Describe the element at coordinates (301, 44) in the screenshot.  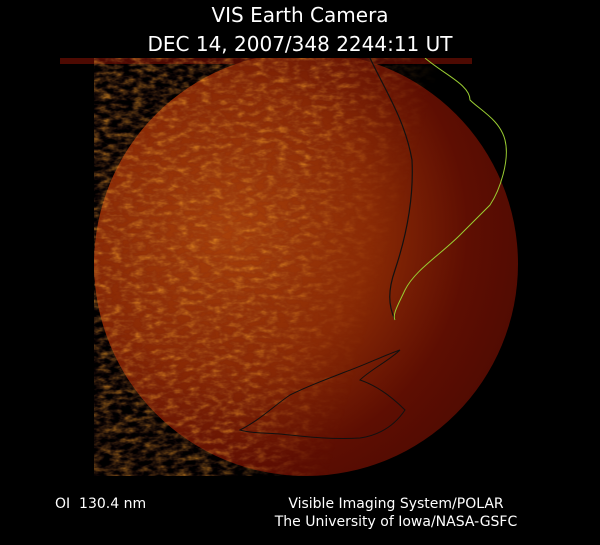
I see `timestamp: DEC 14, 2007/348 2244:11 UT` at that location.